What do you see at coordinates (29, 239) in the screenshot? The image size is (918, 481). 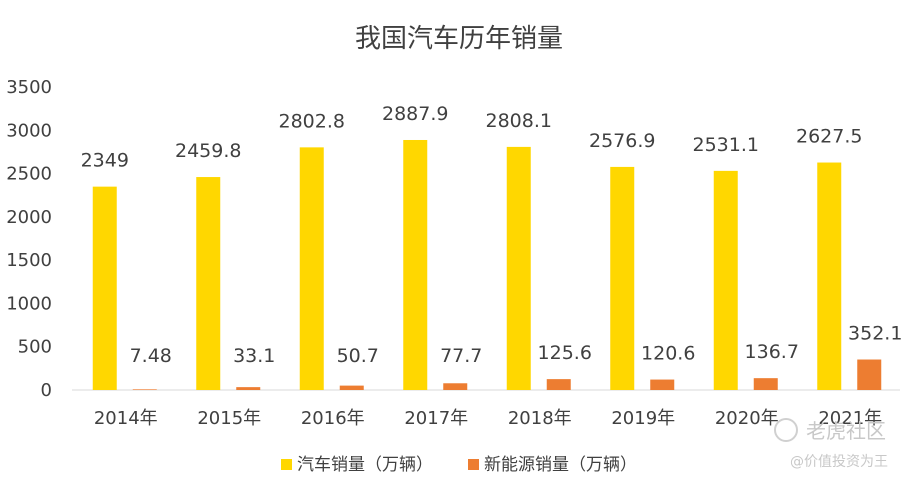 I see `y-axis: 0 500 1000 1500 2000 2500 3000 3500` at bounding box center [29, 239].